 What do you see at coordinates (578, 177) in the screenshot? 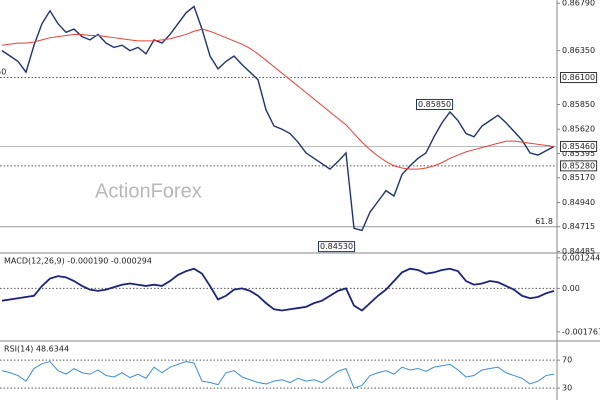
I see `y-tick-label: 0.85170` at bounding box center [578, 177].